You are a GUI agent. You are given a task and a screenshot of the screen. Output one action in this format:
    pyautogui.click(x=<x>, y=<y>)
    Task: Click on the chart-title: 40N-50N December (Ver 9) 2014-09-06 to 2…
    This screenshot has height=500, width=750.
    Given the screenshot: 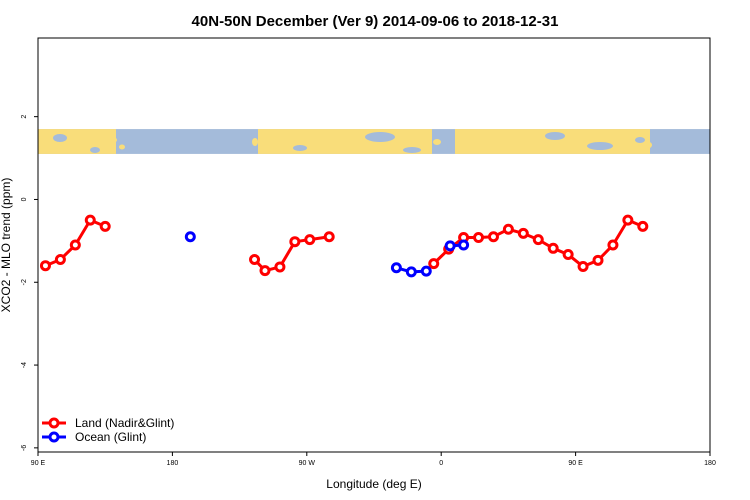 What is the action you would take?
    pyautogui.click(x=375, y=21)
    